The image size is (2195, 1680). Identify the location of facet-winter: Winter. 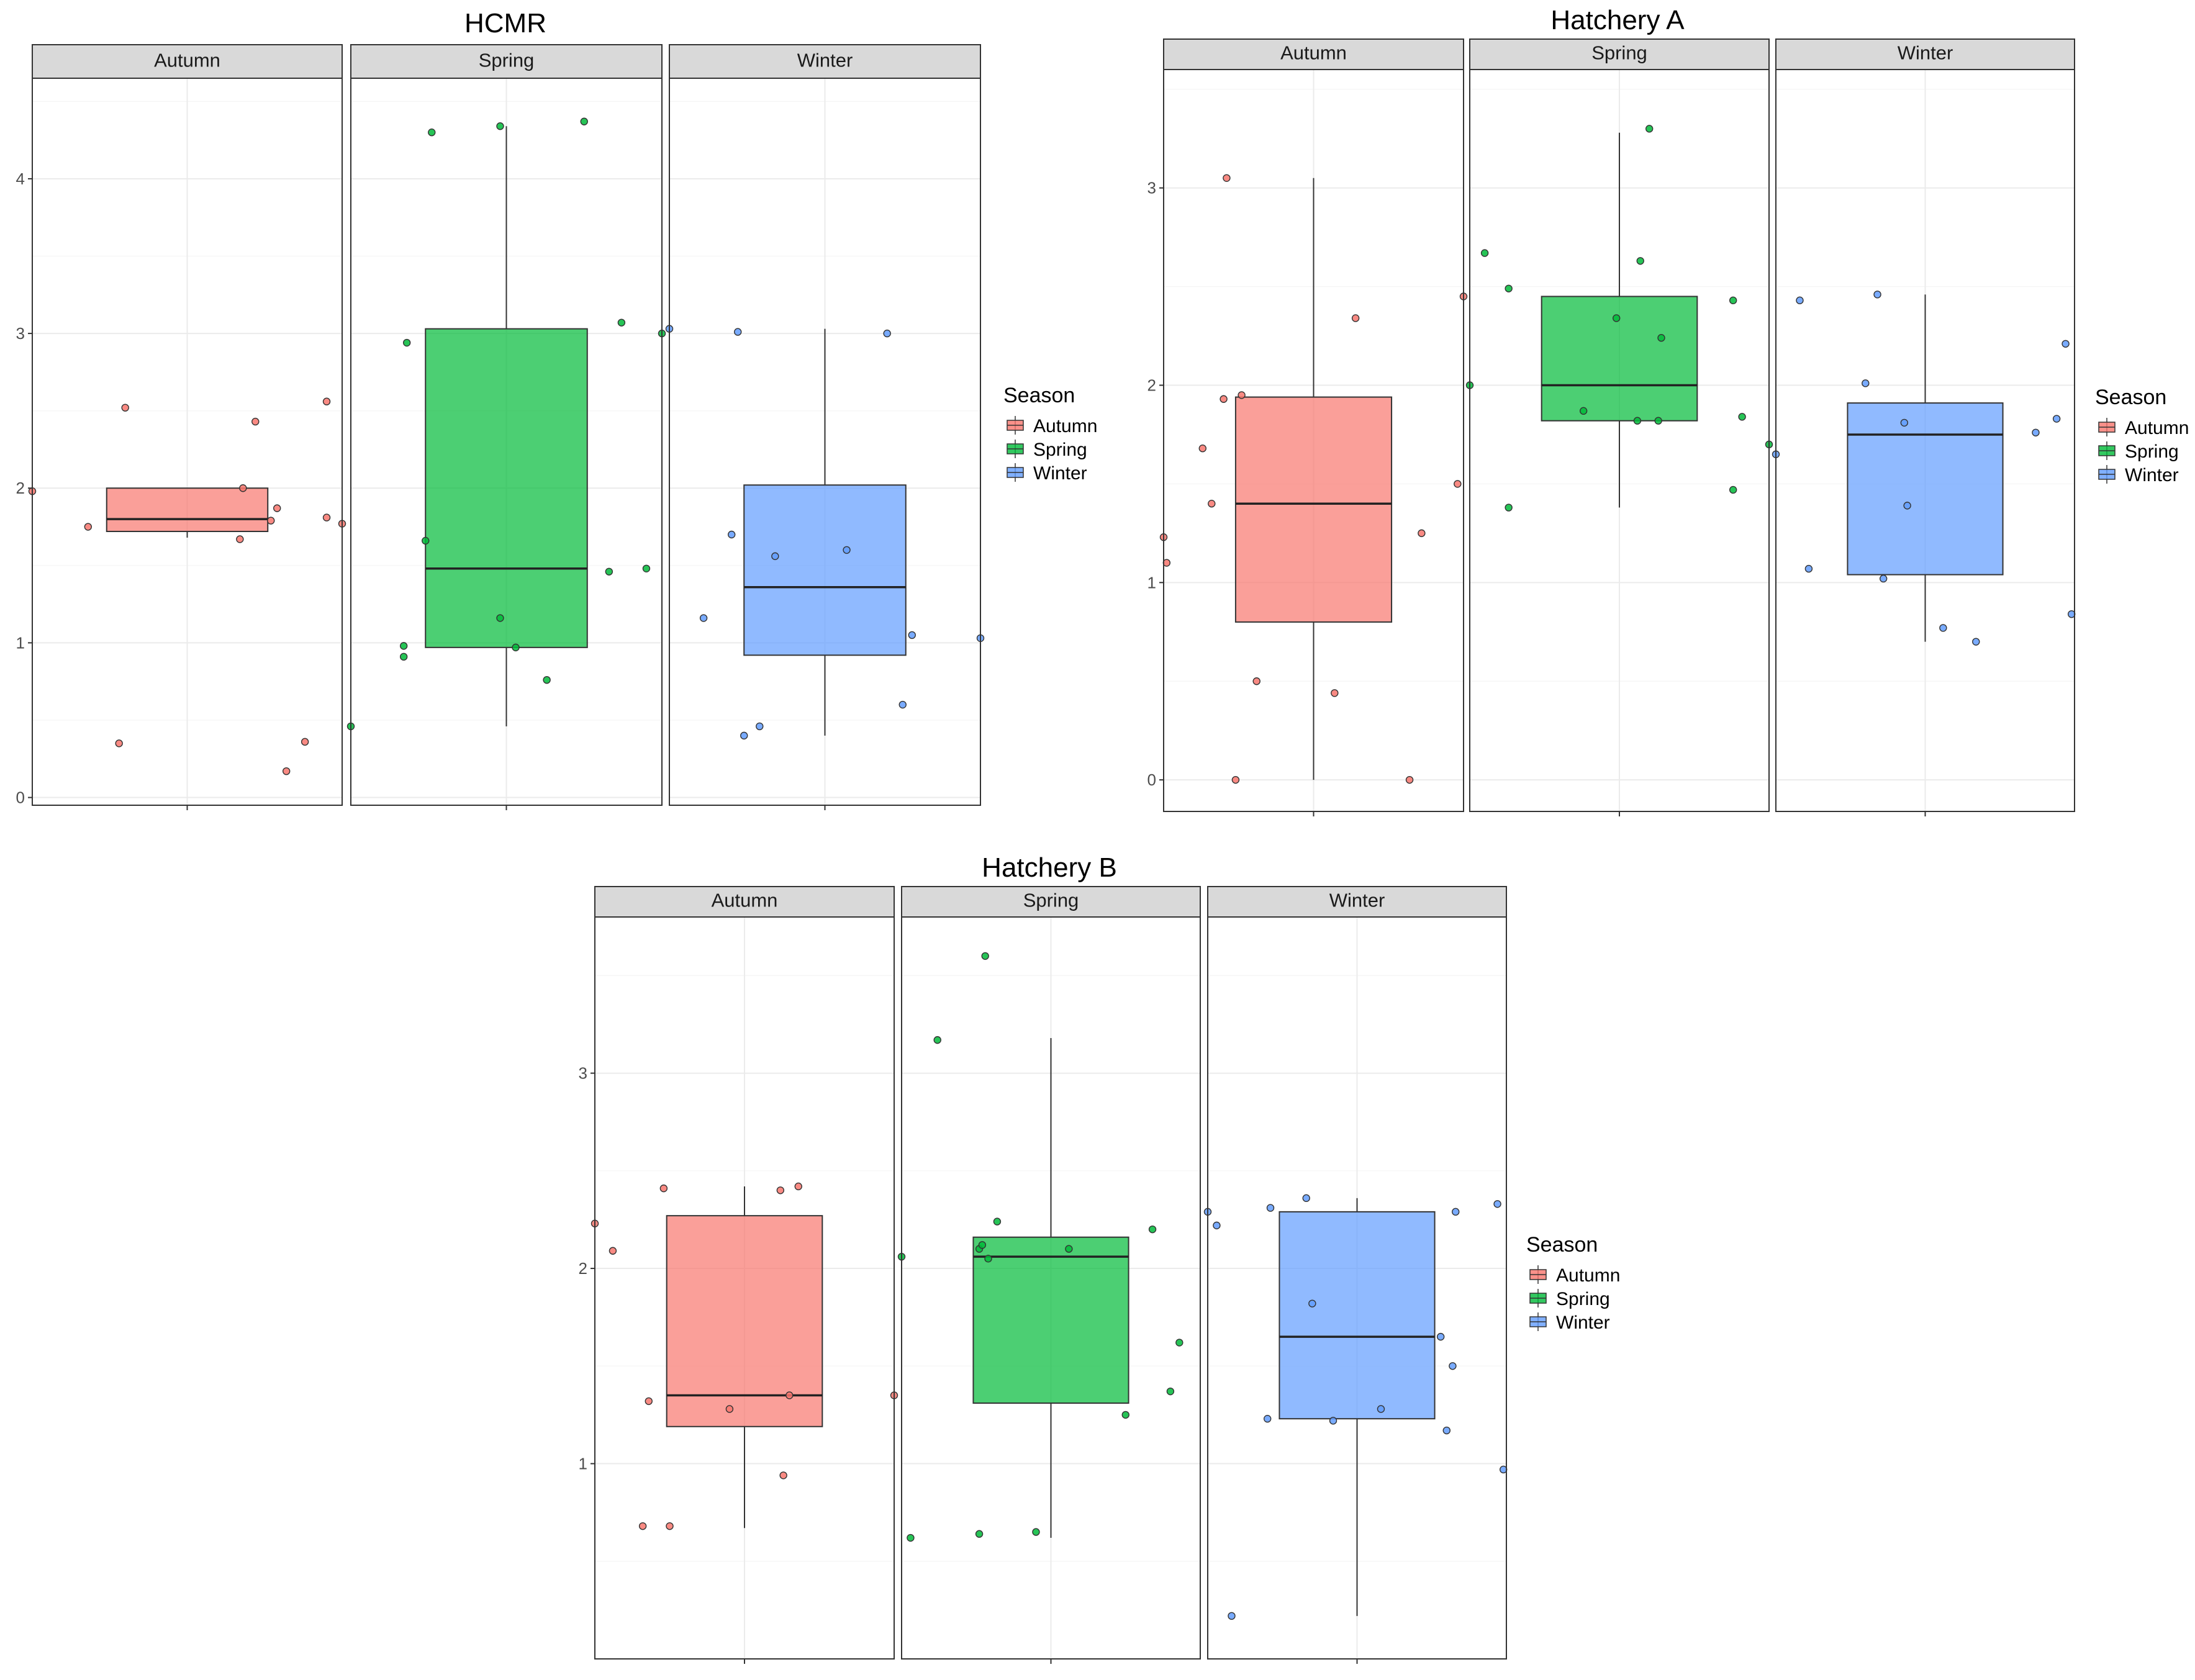
(1924, 427).